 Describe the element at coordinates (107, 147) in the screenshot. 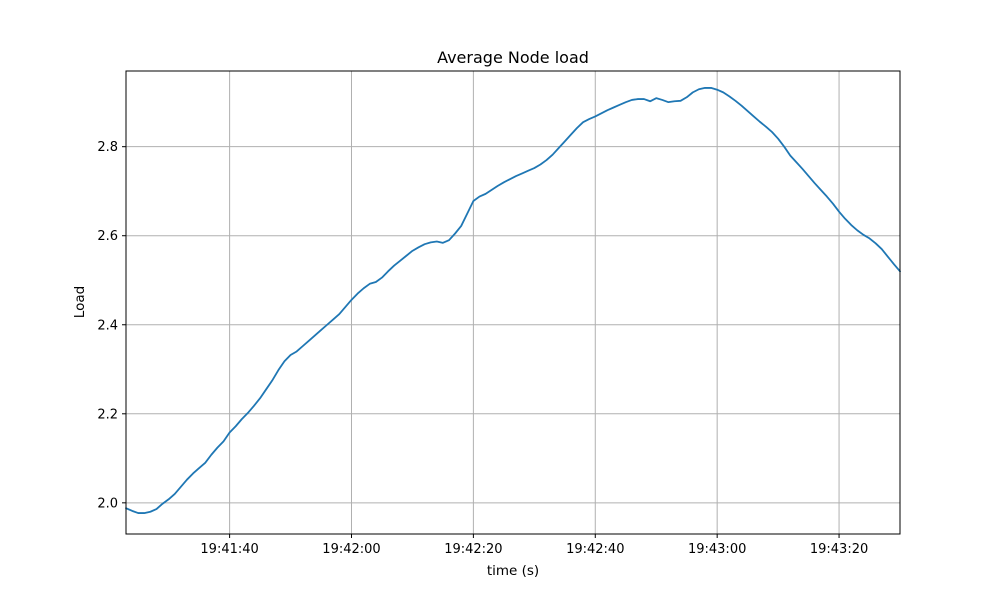

I see `y-tick-label: 2.8` at that location.